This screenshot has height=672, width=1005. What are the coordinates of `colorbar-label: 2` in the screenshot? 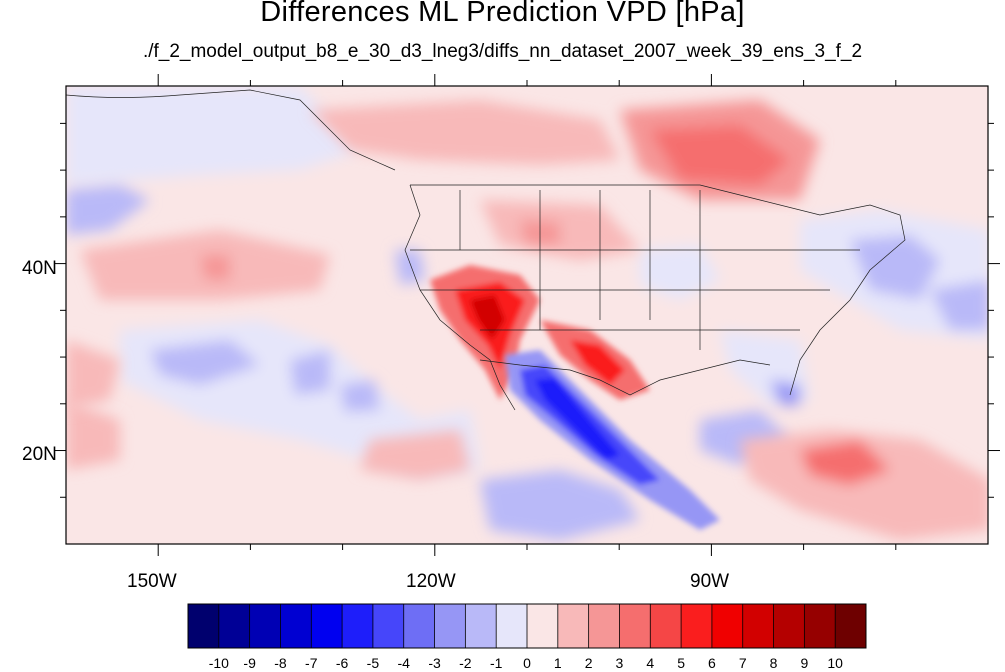 It's located at (589, 663).